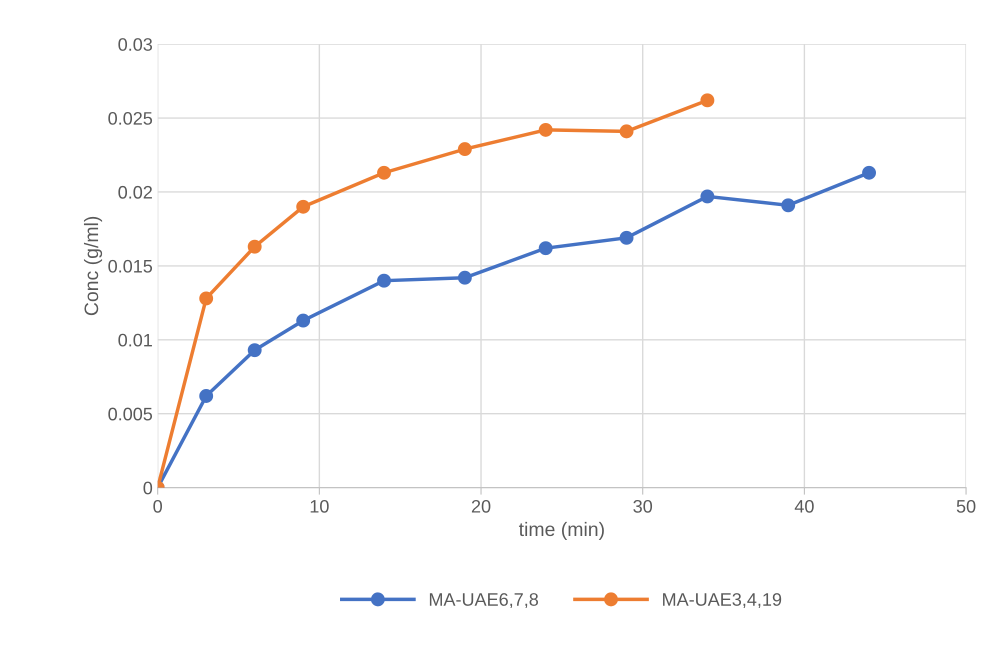 This screenshot has height=659, width=998. Describe the element at coordinates (130, 266) in the screenshot. I see `y-tick-label: 0.015` at that location.